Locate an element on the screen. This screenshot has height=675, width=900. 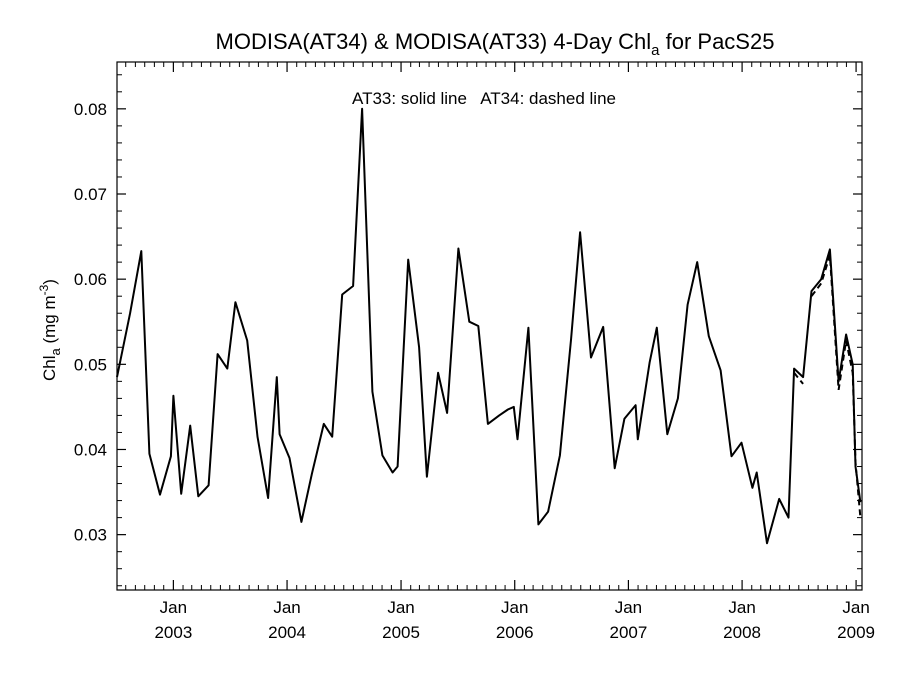
chart-title-suffix: for PacS25 is located at coordinates (717, 41).